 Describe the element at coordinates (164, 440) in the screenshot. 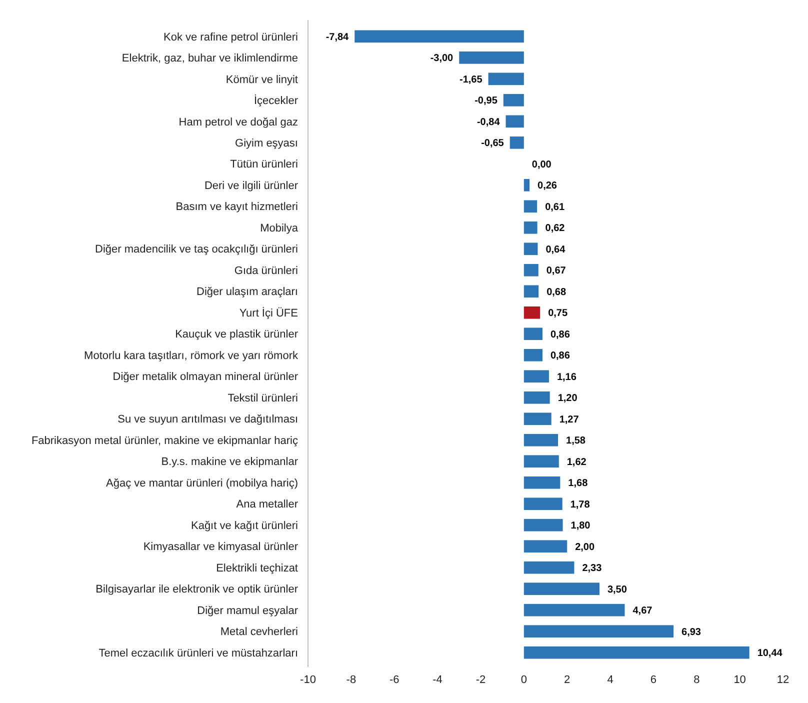

I see `y-tick-label: Fabrikasyon metal ürünler, makine ve ekipmanlar hariç` at that location.